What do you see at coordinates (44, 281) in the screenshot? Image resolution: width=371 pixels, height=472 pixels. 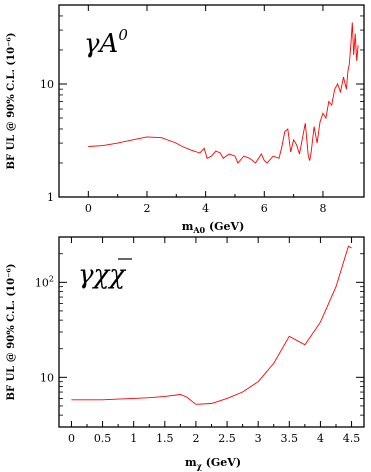 I see `y-tick-label: 102` at bounding box center [44, 281].